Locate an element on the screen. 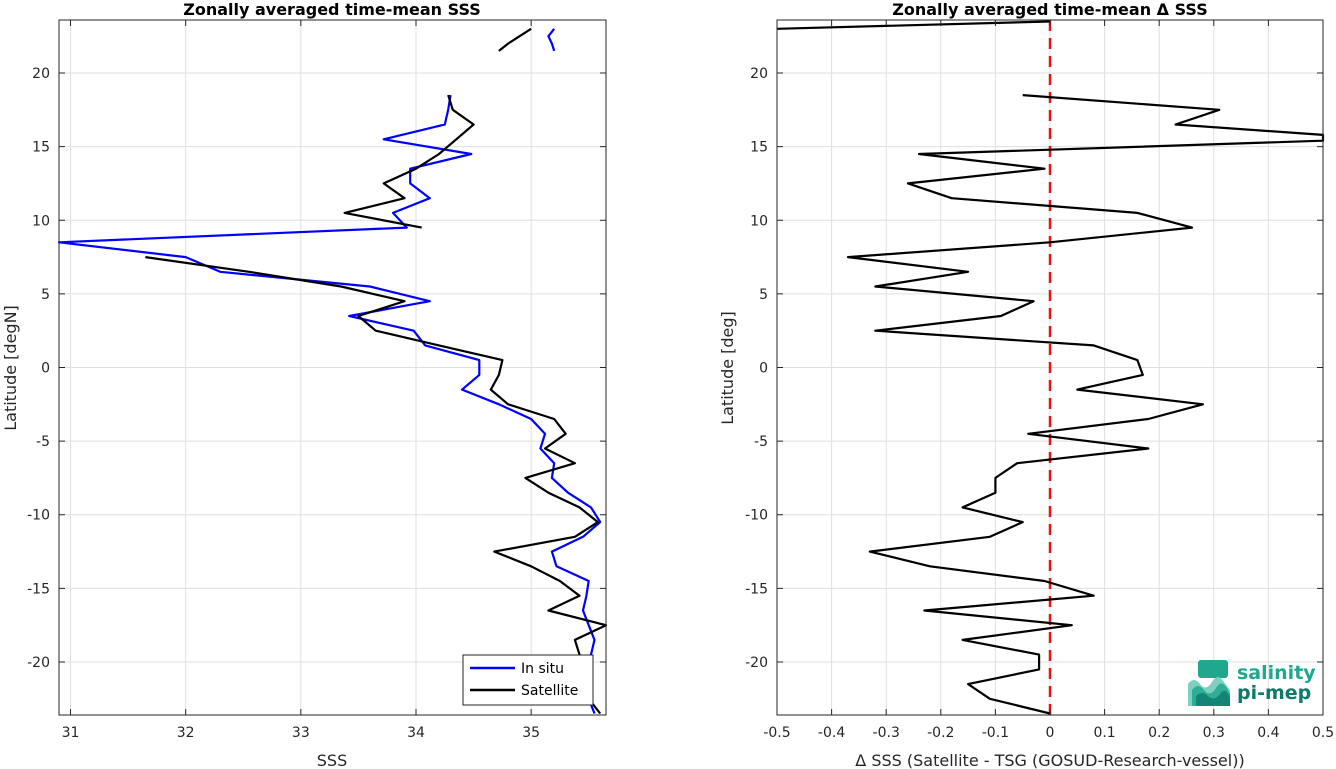  sss-x-tick-label: 32 is located at coordinates (186, 733).